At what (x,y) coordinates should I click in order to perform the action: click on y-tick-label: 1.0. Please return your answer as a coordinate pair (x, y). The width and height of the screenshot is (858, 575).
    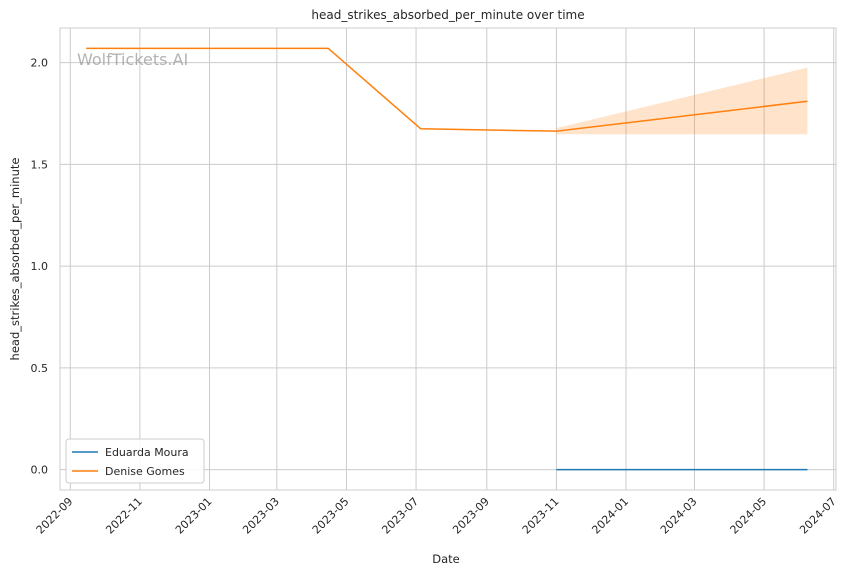
    Looking at the image, I should click on (40, 266).